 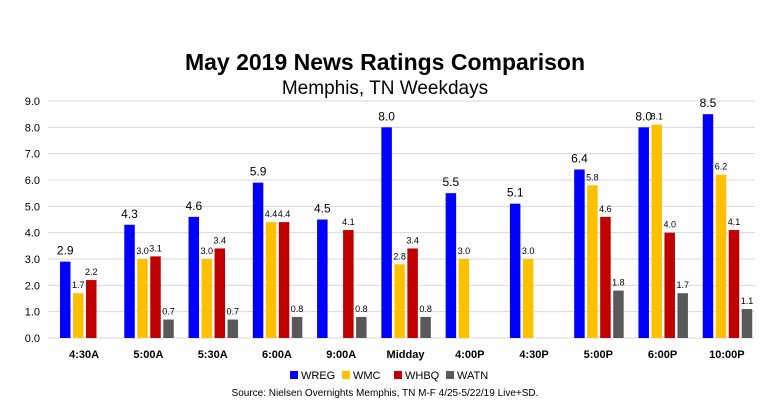 I want to click on x-tick-label: Midday, so click(x=406, y=355).